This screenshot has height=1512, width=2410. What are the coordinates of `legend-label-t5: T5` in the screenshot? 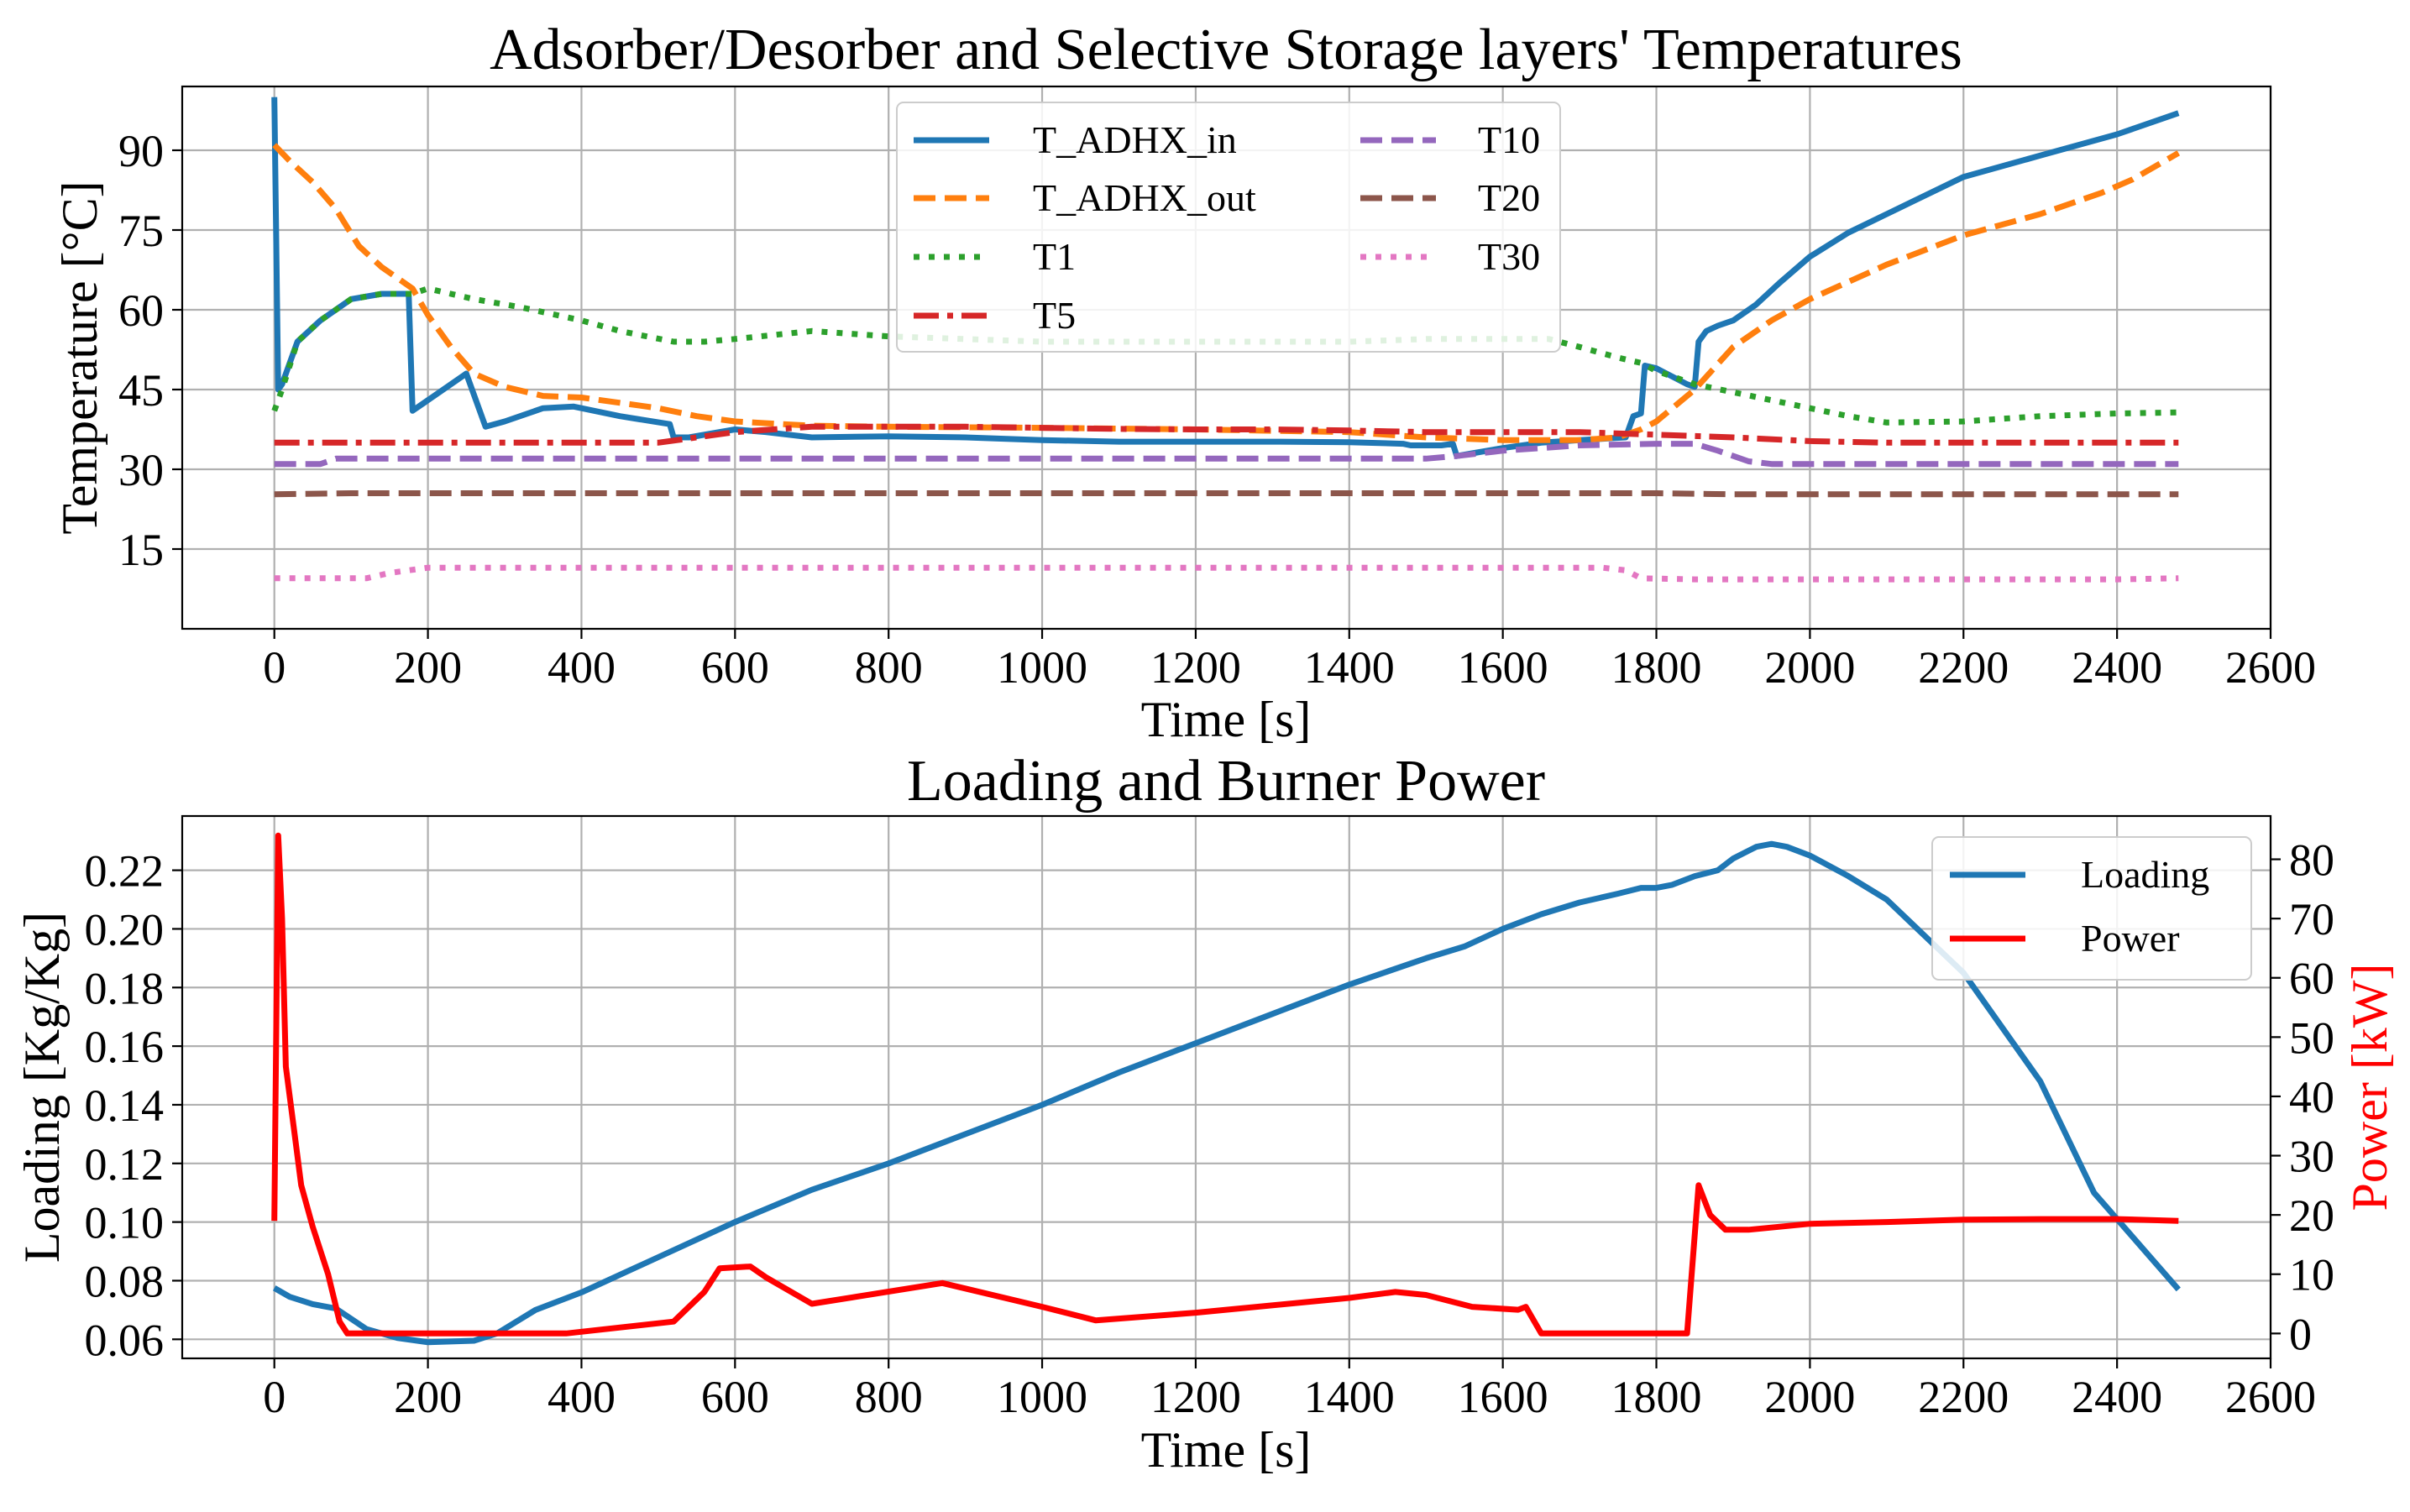 It's located at (1054, 315).